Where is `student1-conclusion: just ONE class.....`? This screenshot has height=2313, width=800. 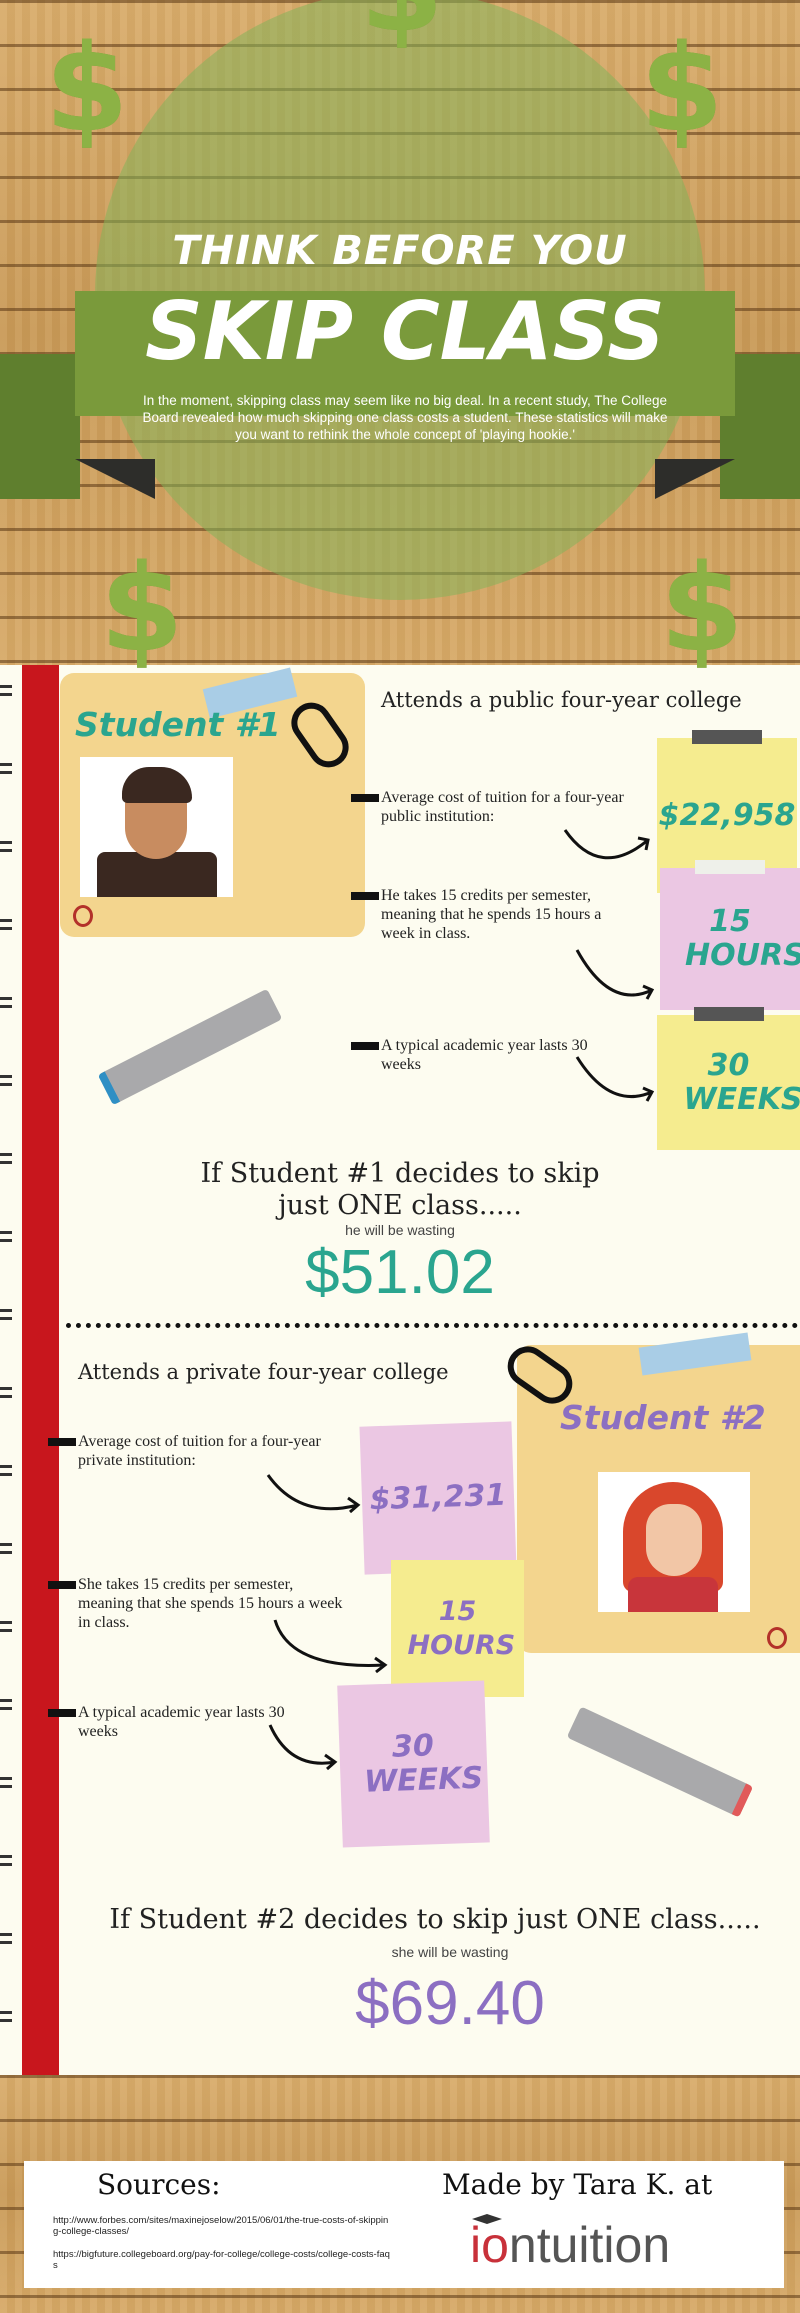
student1-conclusion: just ONE class..... is located at coordinates (400, 1205).